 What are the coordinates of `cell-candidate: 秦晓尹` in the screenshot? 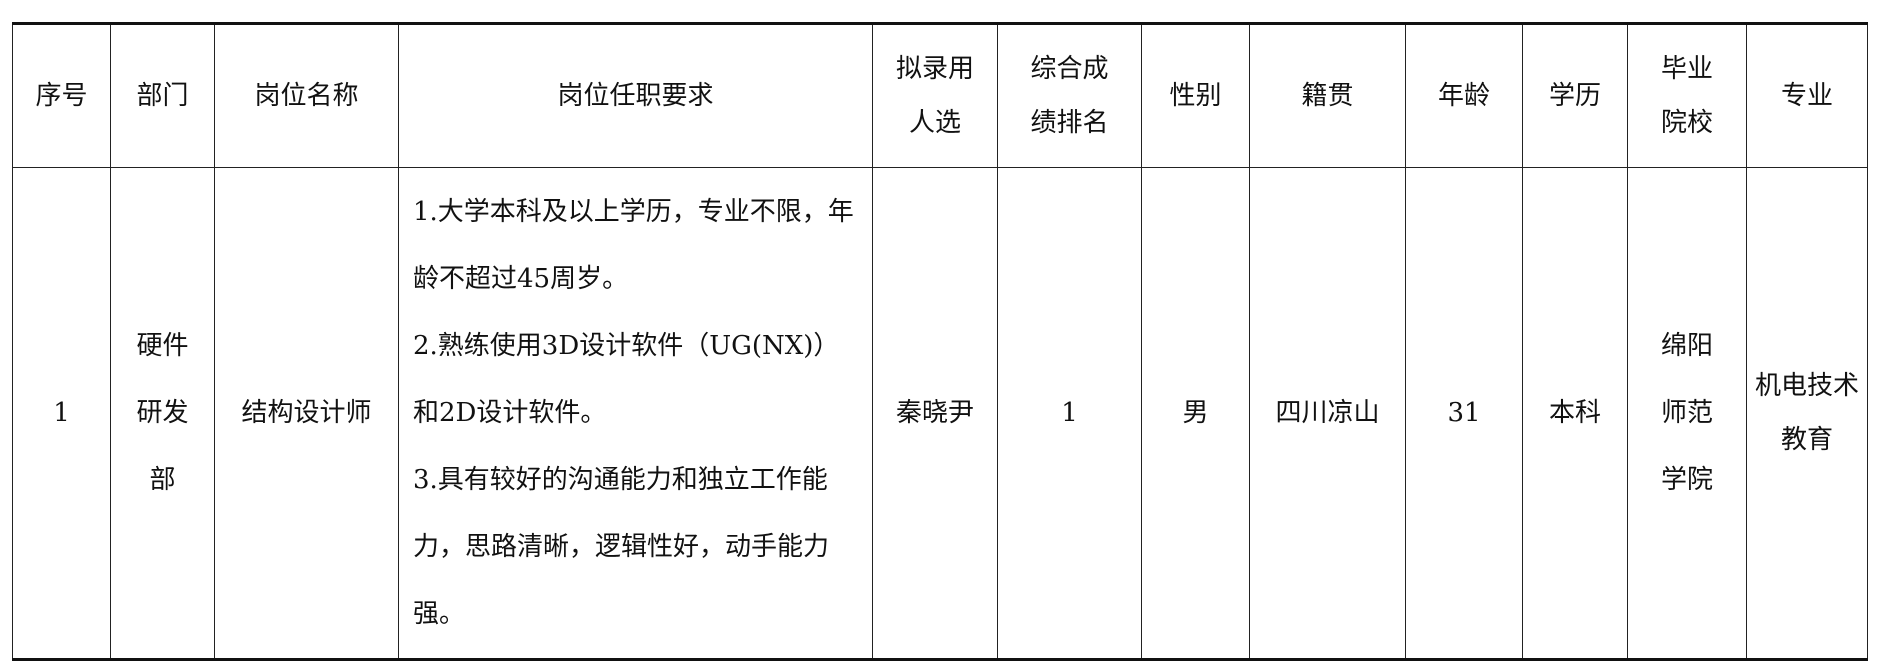 It's located at (935, 413).